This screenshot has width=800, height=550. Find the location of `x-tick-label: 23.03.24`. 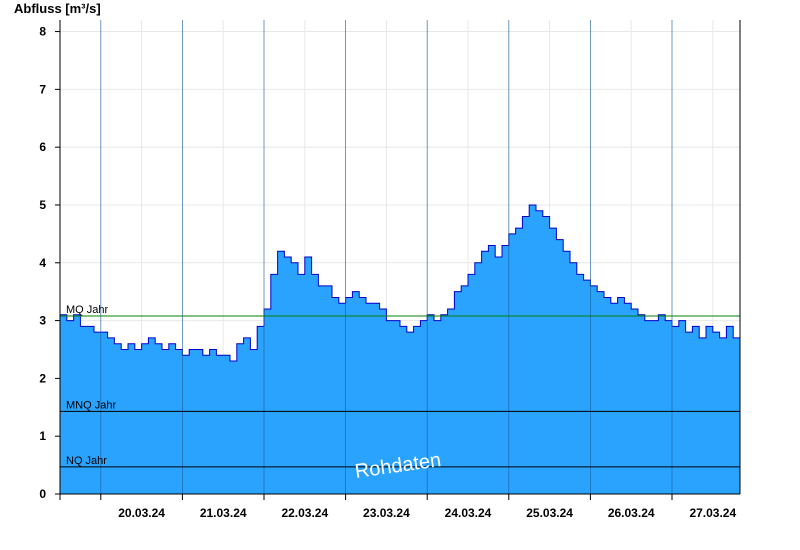

x-tick-label: 23.03.24 is located at coordinates (386, 513).